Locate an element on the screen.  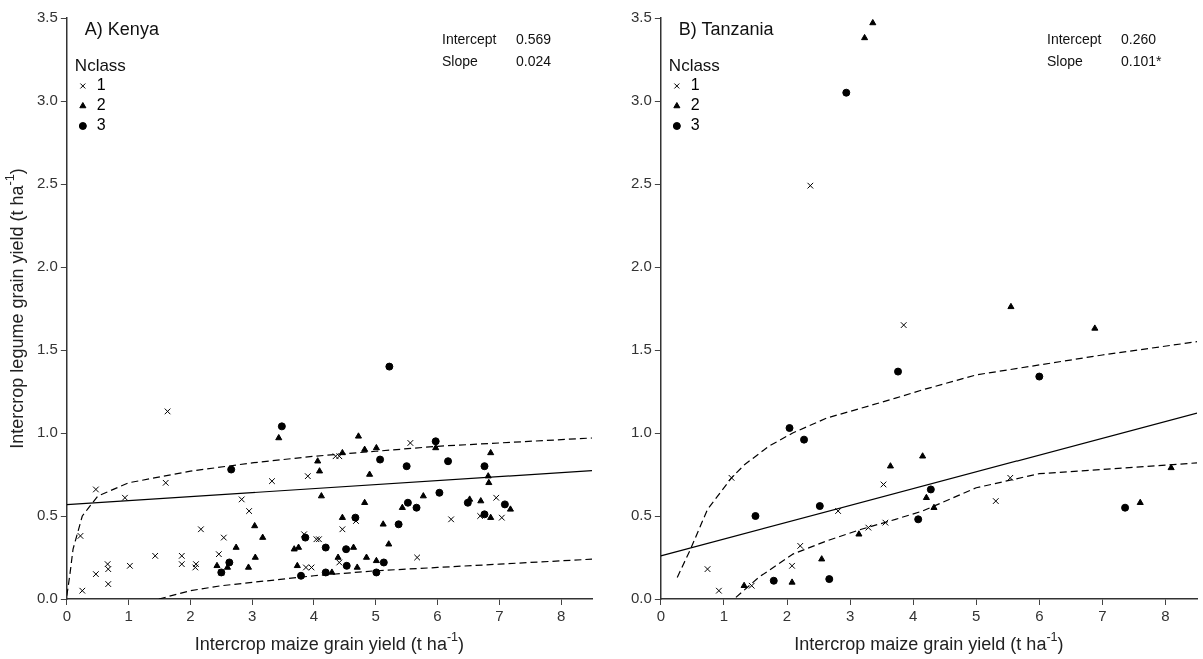
x-tick-label: 7 is located at coordinates (1102, 616).